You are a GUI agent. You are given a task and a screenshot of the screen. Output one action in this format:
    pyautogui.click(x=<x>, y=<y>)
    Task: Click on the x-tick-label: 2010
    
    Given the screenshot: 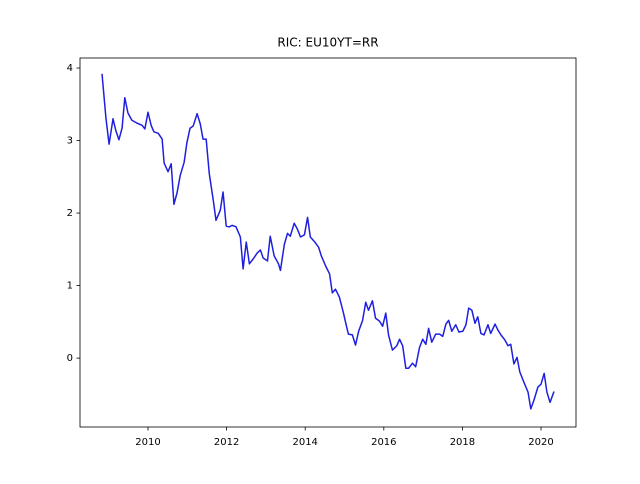 What is the action you would take?
    pyautogui.click(x=147, y=442)
    